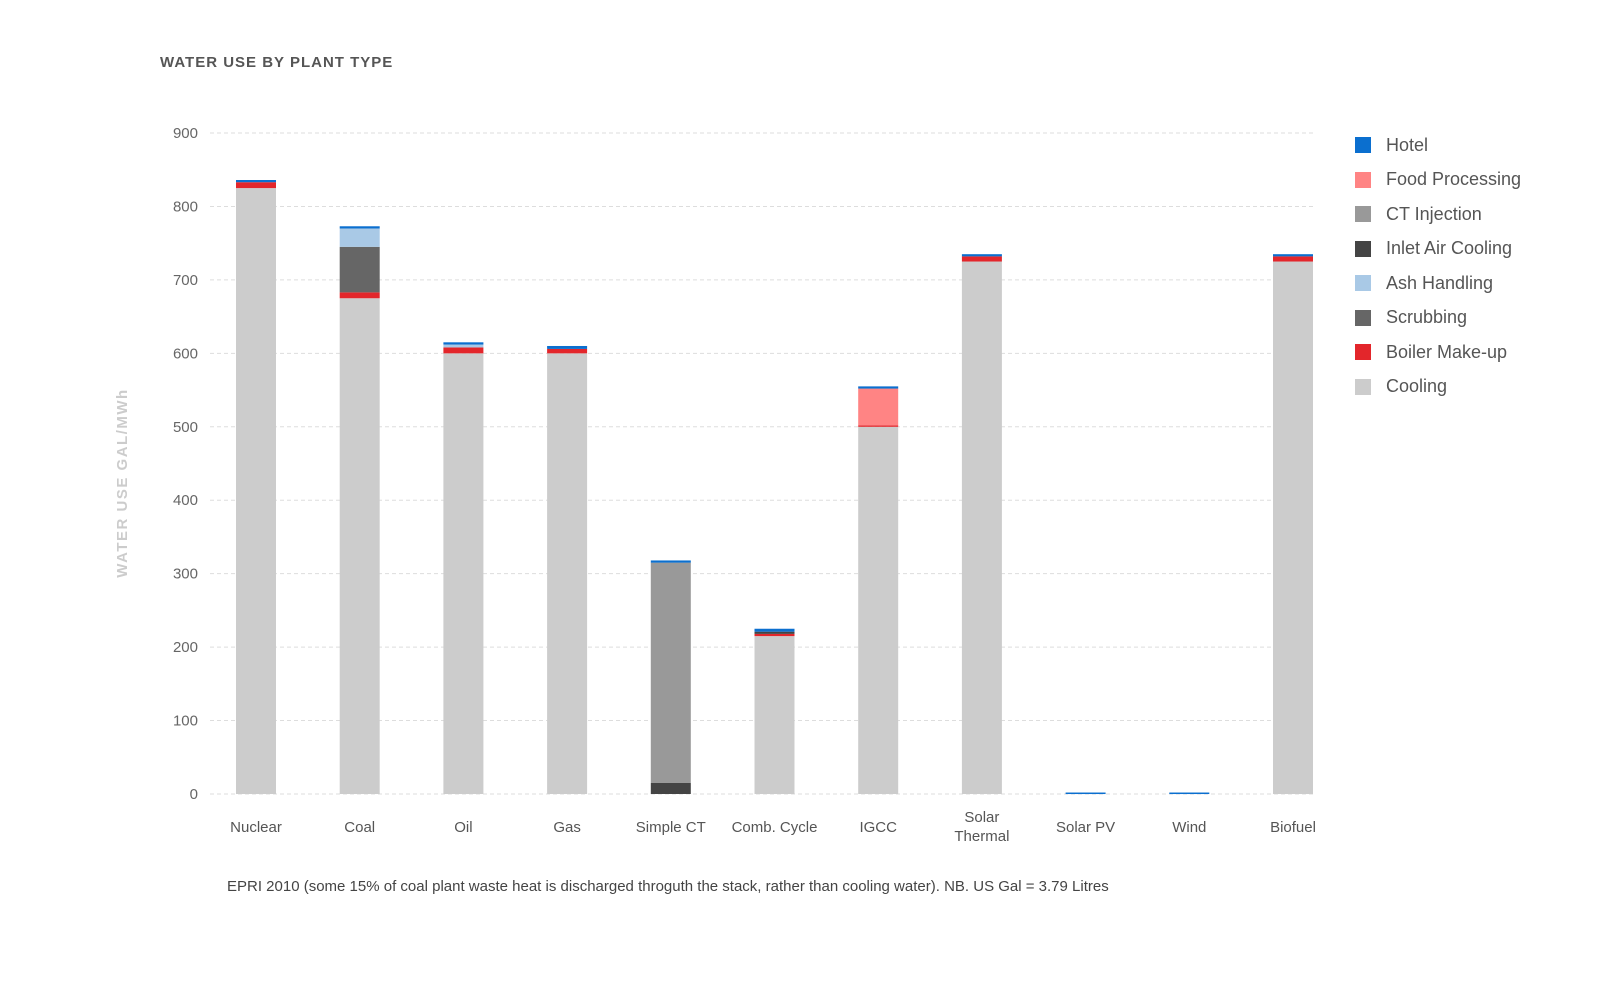 The width and height of the screenshot is (1618, 982). What do you see at coordinates (122, 482) in the screenshot?
I see `y-axis-label: WATER USE GAL/MWh` at bounding box center [122, 482].